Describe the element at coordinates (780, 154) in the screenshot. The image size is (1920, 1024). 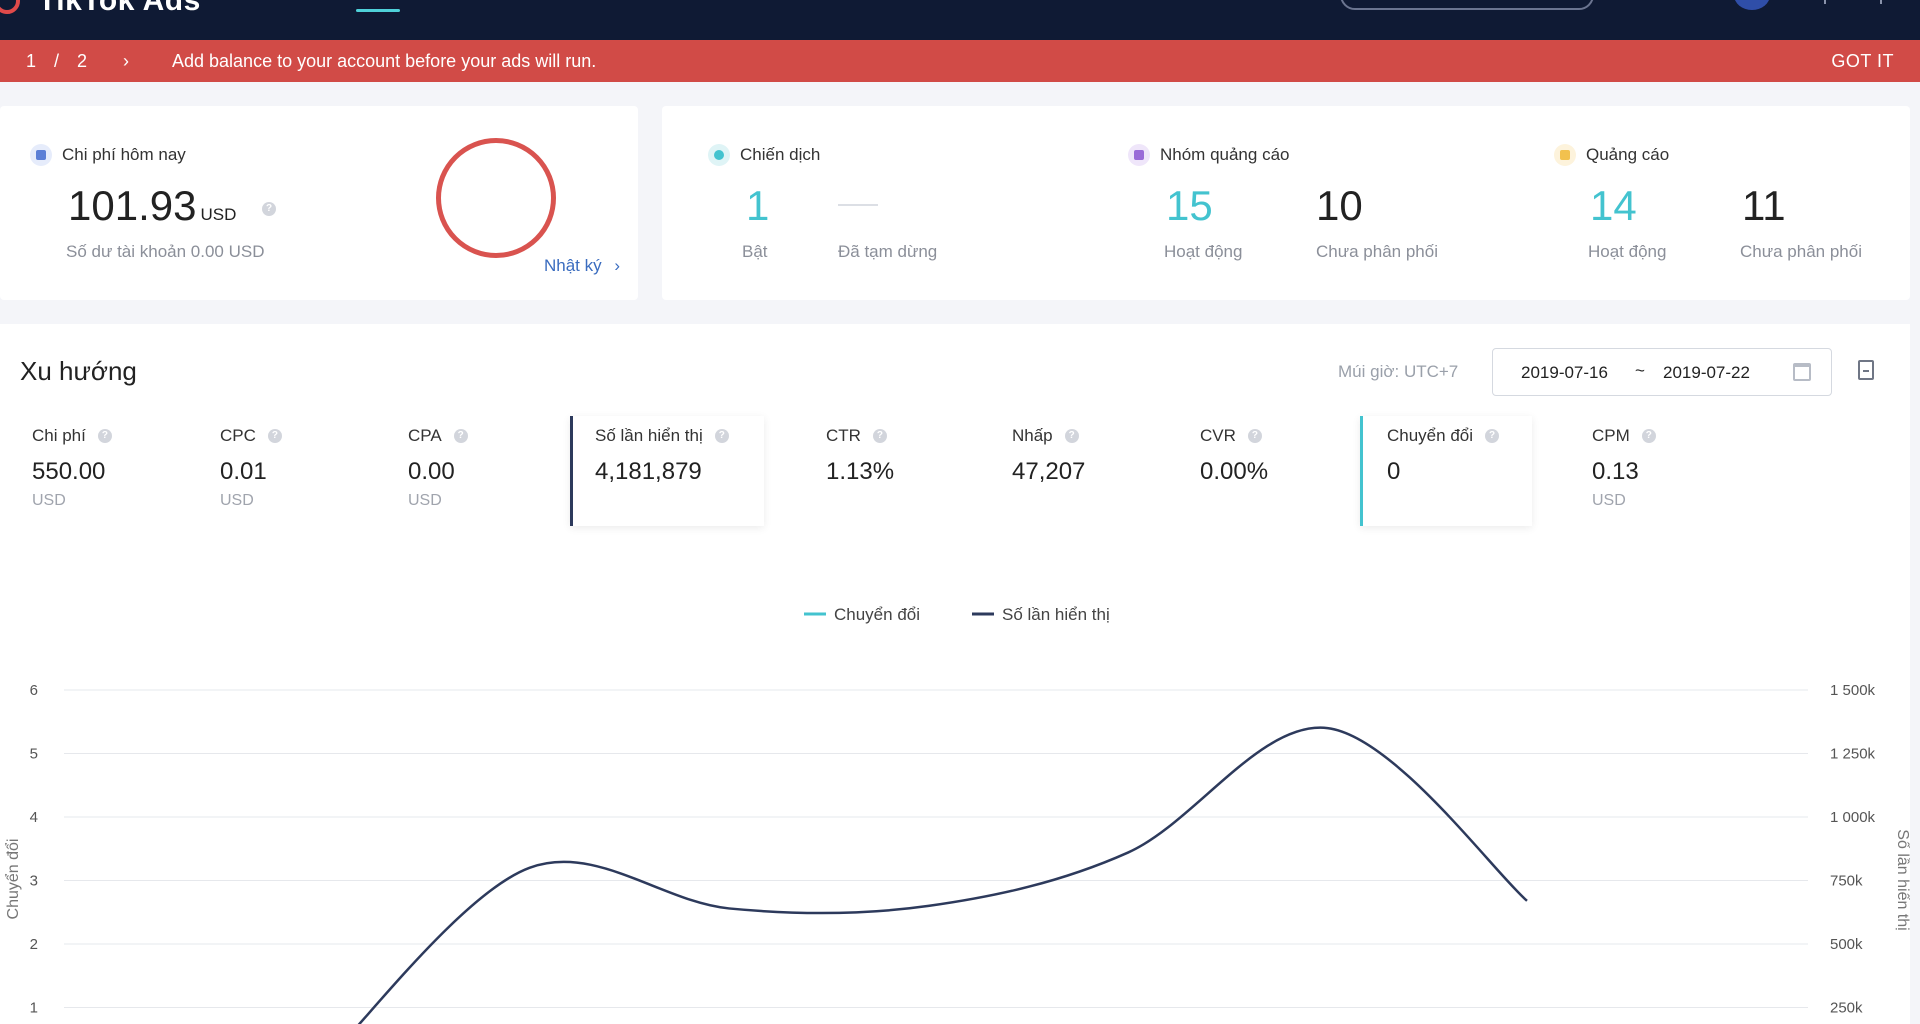
I see `campaign-label: Chiến dịch` at that location.